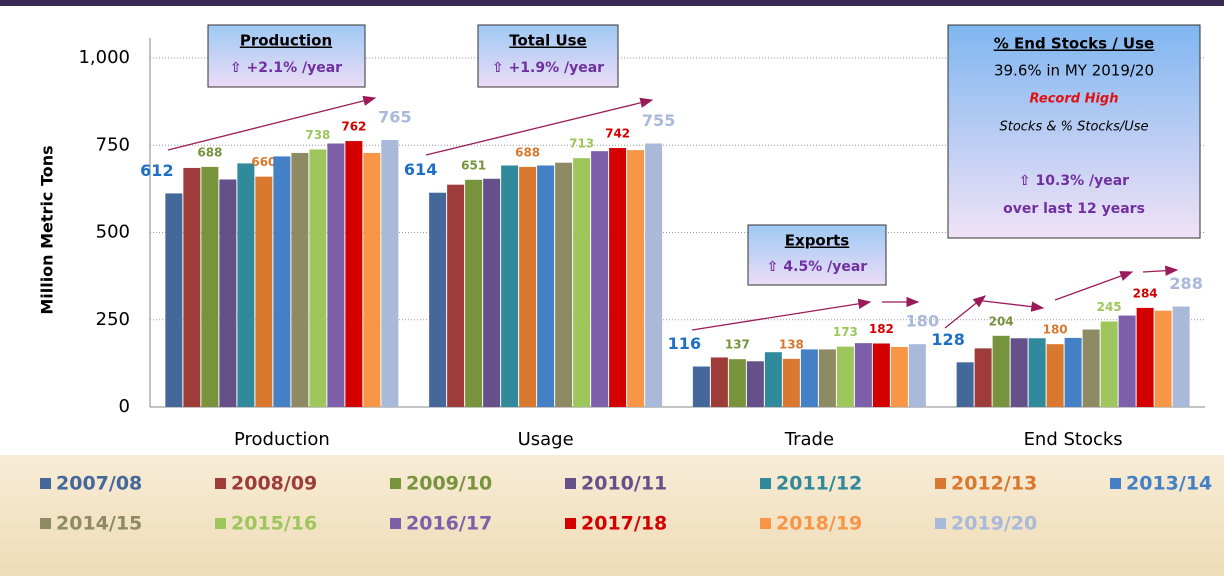  Describe the element at coordinates (1145, 293) in the screenshot. I see `data-label: 284` at that location.